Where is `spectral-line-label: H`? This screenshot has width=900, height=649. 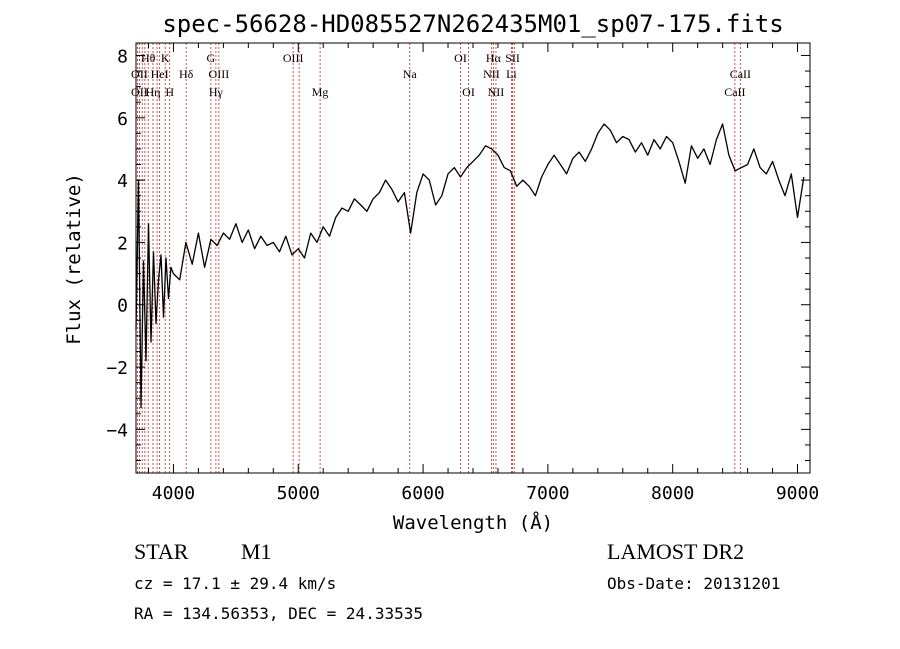
spectral-line-label: H is located at coordinates (169, 92).